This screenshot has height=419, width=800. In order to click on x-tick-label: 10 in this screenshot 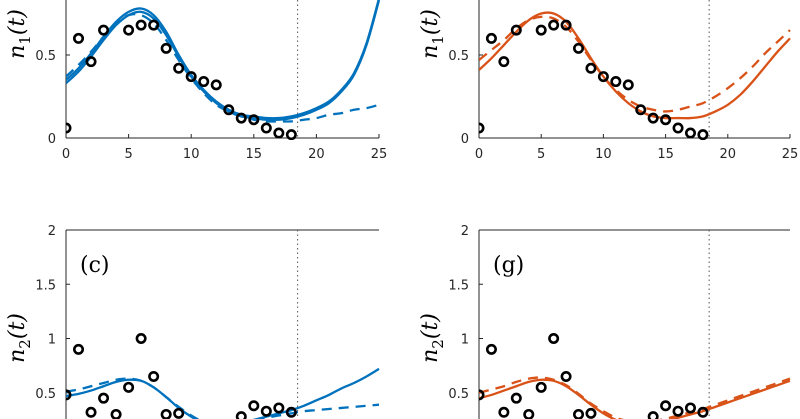, I will do `click(191, 154)`.